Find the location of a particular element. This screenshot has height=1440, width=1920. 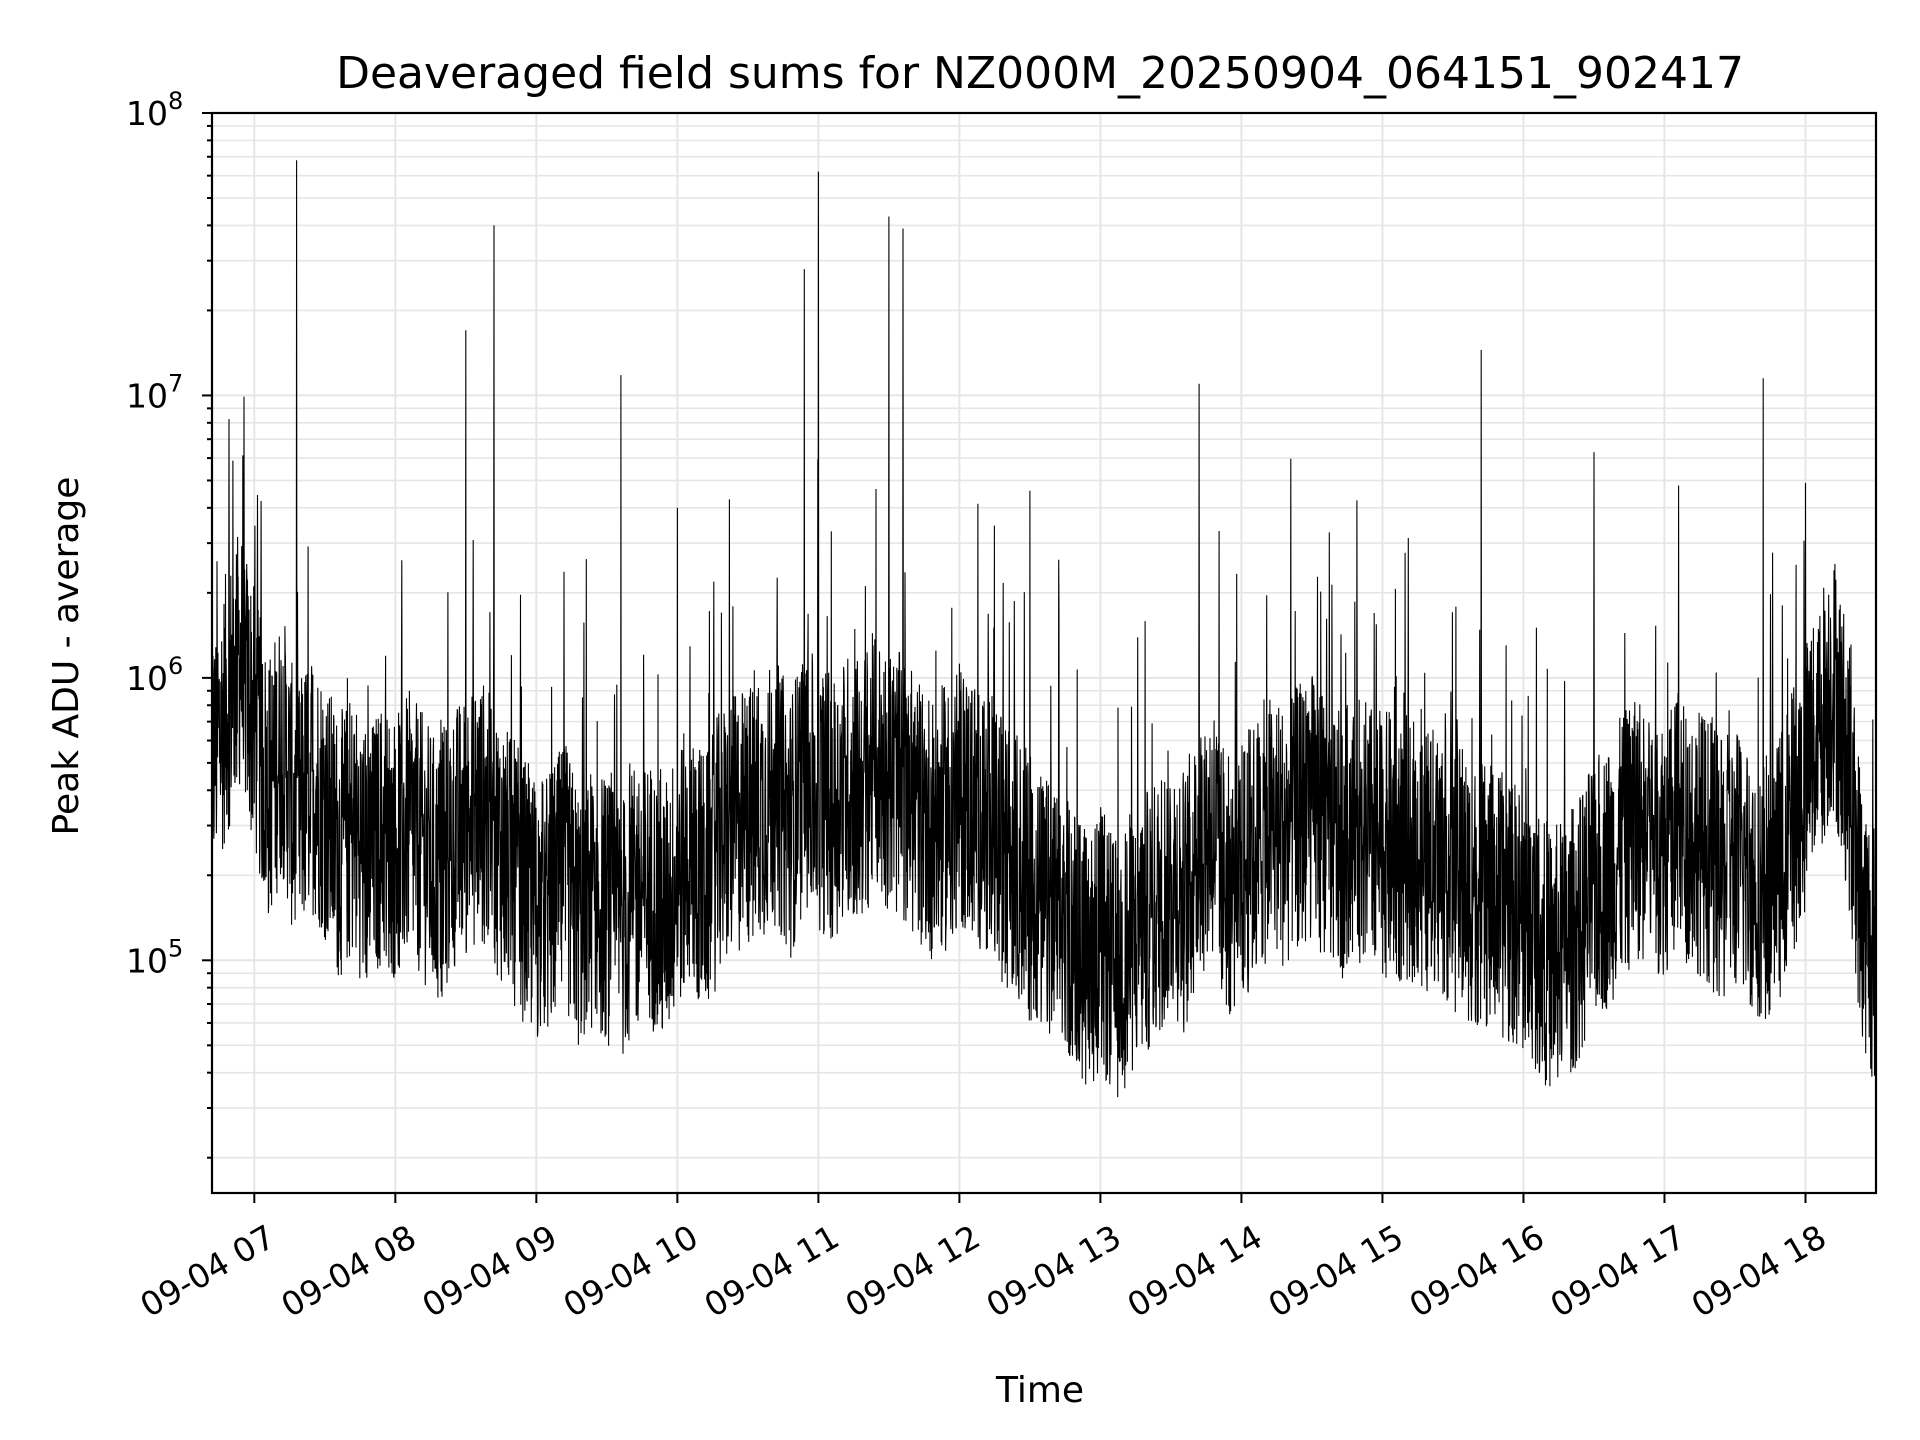

x-axis-label: Time is located at coordinates (1039, 1390).